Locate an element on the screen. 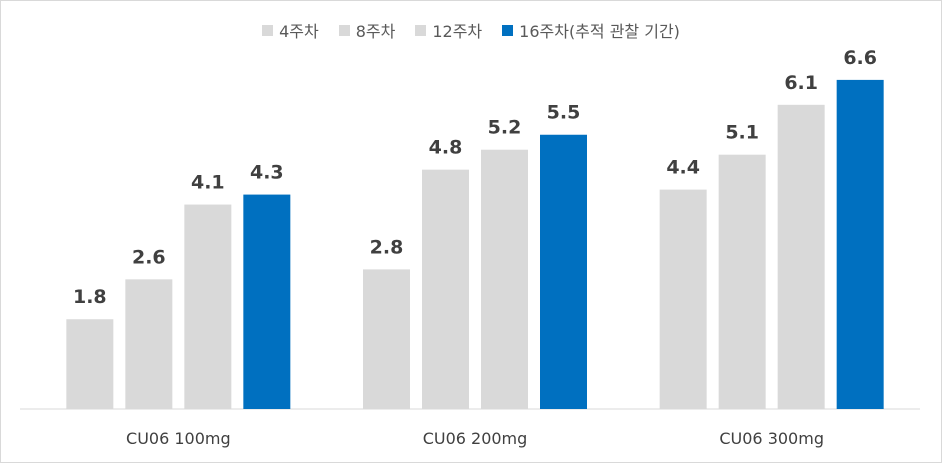  category-label-1: CU06 200mg is located at coordinates (475, 438).